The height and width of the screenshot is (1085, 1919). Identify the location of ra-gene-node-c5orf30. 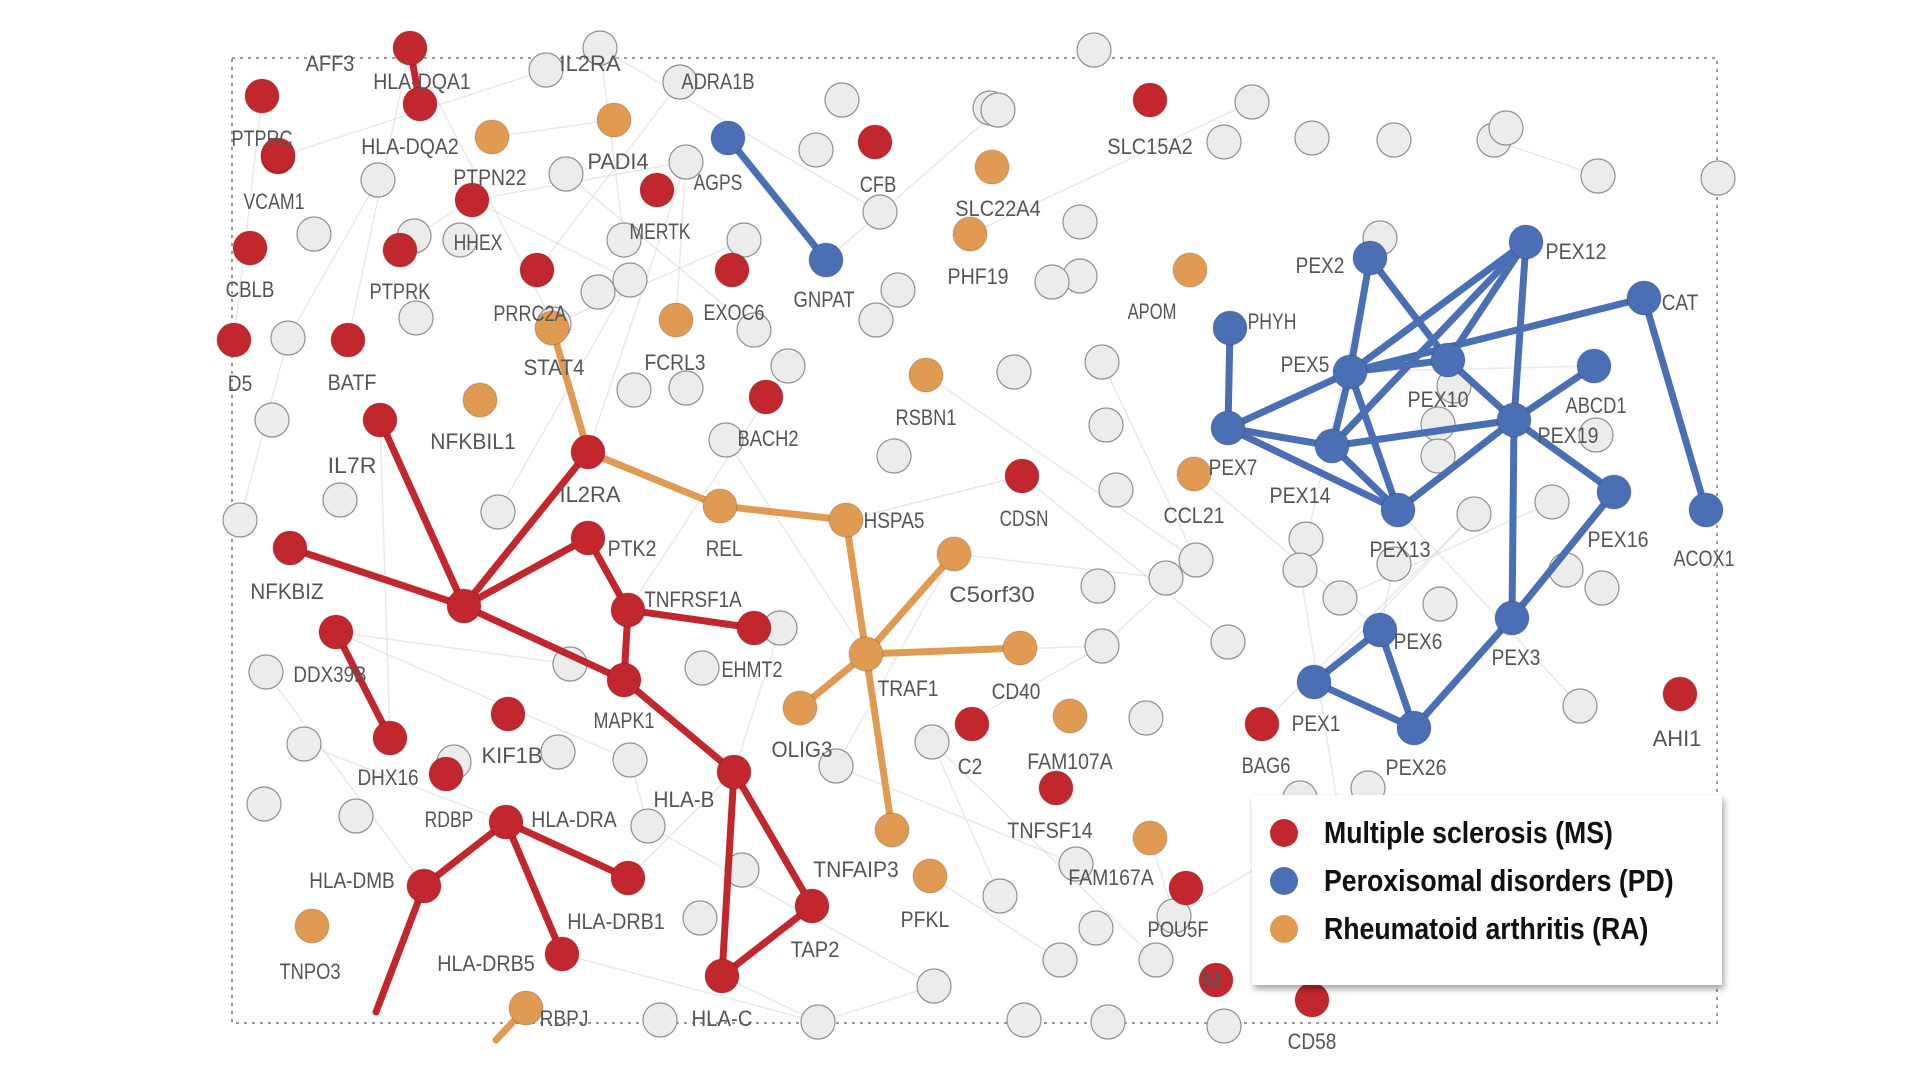
(954, 554).